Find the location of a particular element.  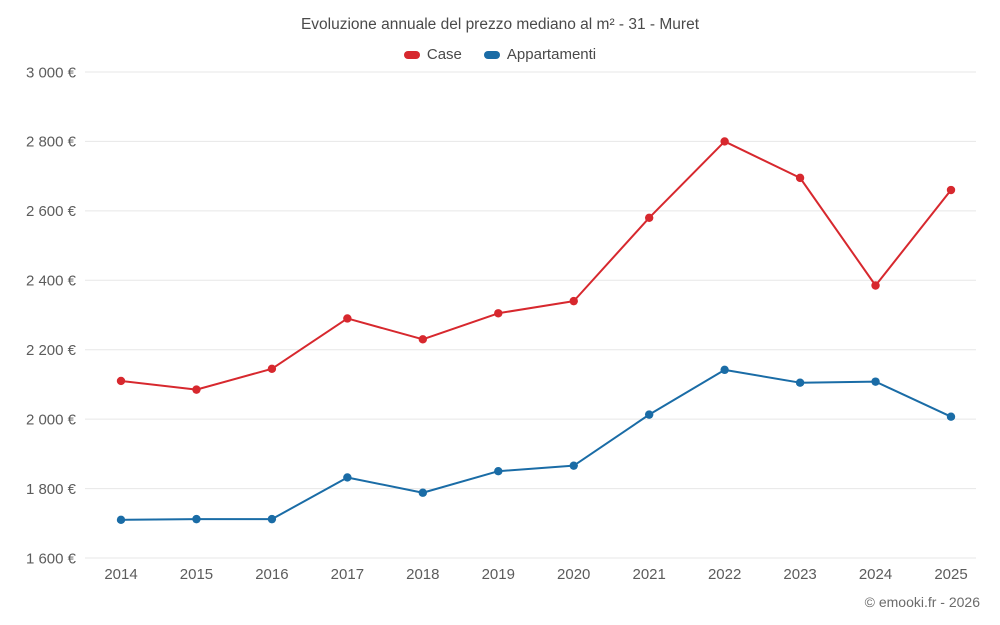

y-tick-label: 1 800 € is located at coordinates (51, 489).